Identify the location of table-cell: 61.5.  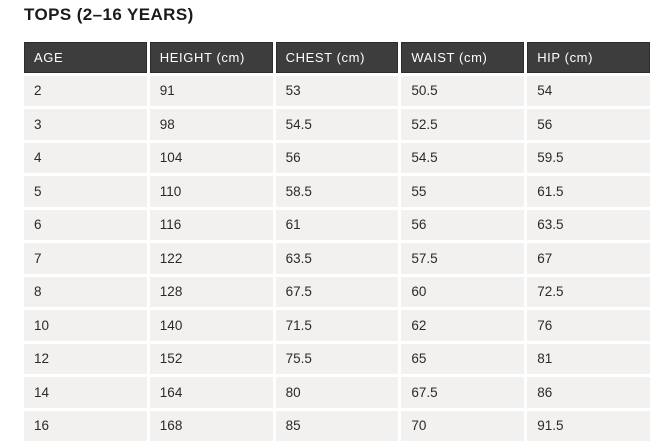
(588, 191).